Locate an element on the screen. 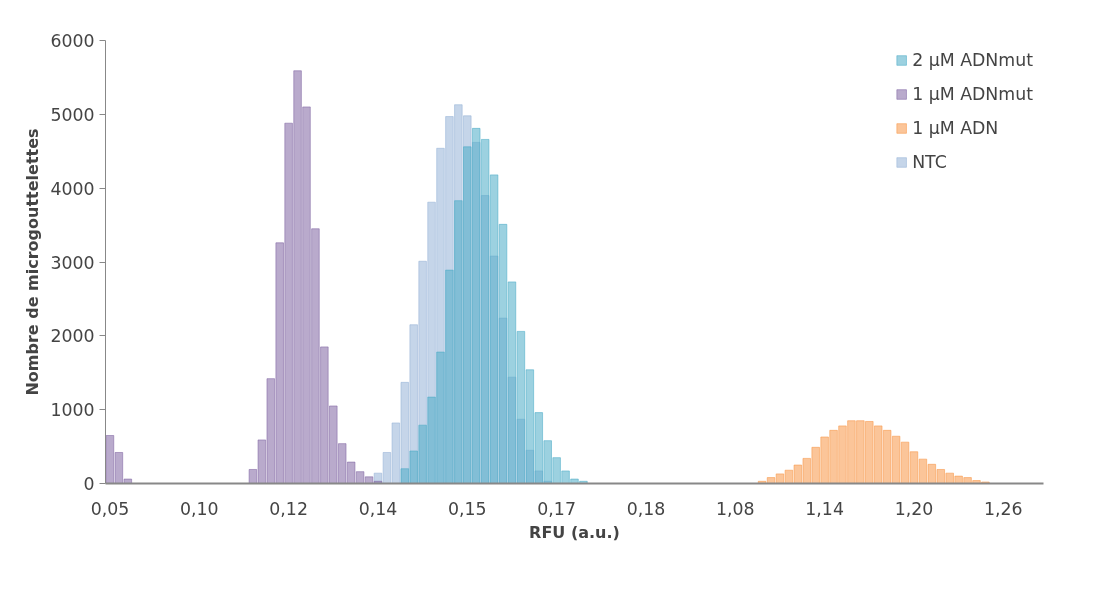 The width and height of the screenshot is (1098, 593). x-tick-label: 0,18 is located at coordinates (646, 508).